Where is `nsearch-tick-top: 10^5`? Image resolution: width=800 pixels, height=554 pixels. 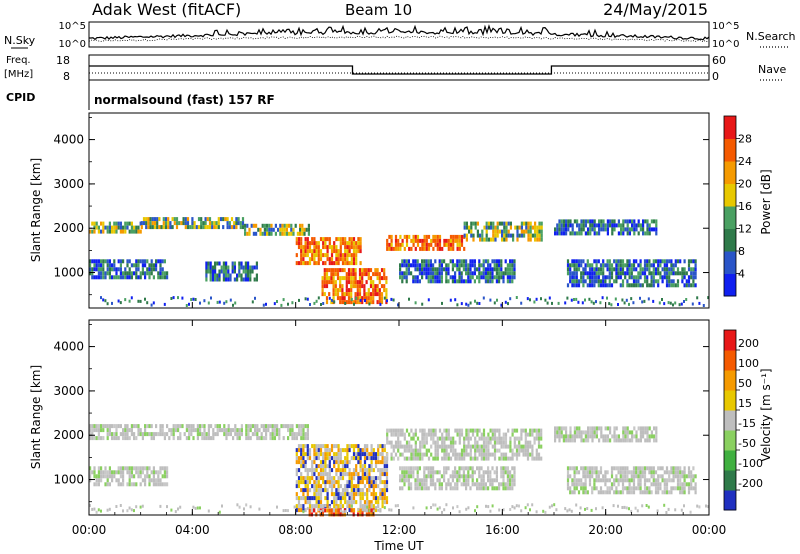
nsearch-tick-top: 10^5 is located at coordinates (725, 26).